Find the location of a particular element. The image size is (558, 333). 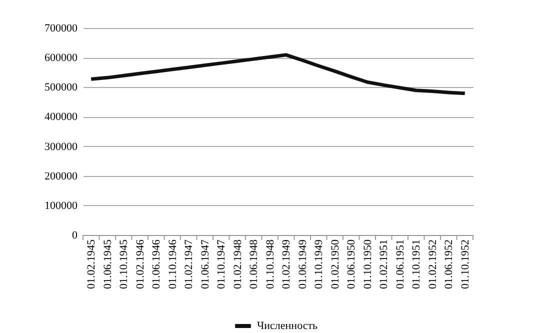

x-tick-label: 01.06.1952 is located at coordinates (449, 264).